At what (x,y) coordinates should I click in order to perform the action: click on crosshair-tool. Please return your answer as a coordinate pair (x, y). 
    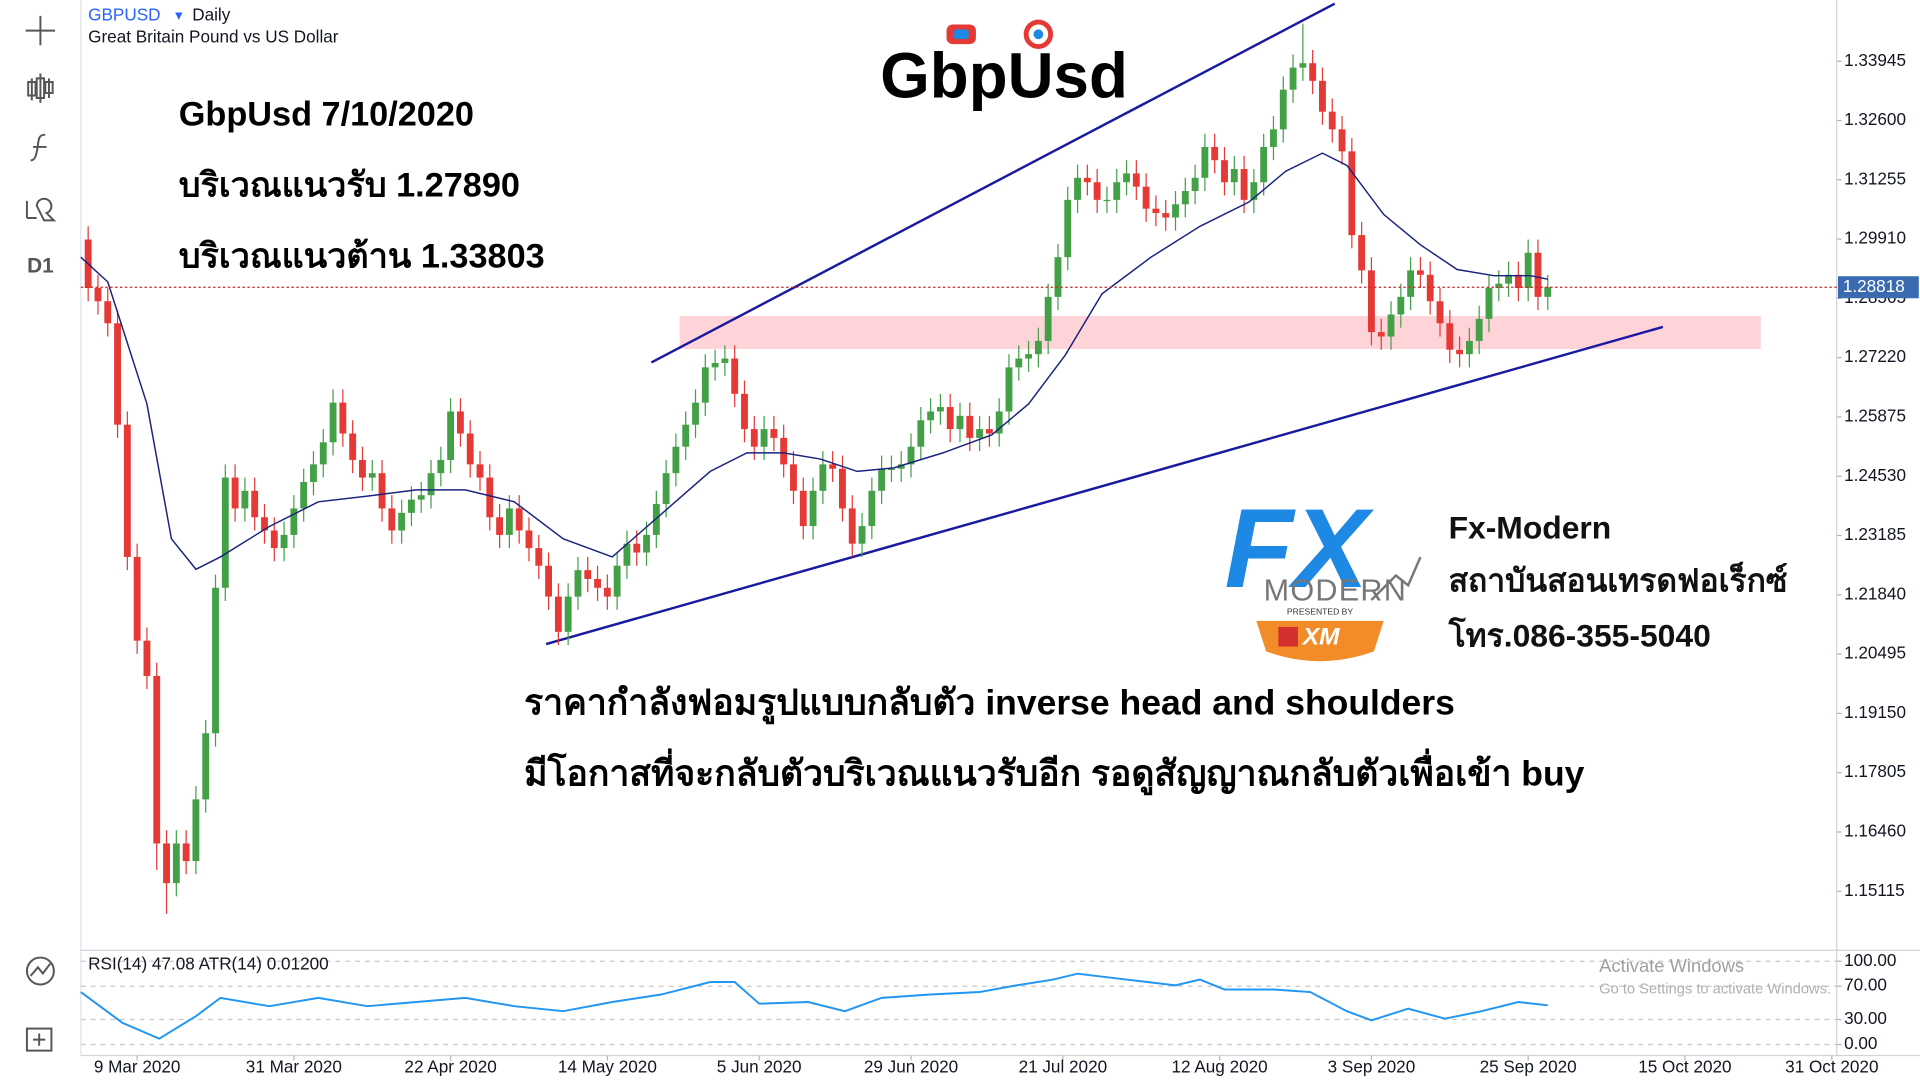
    Looking at the image, I should click on (40, 30).